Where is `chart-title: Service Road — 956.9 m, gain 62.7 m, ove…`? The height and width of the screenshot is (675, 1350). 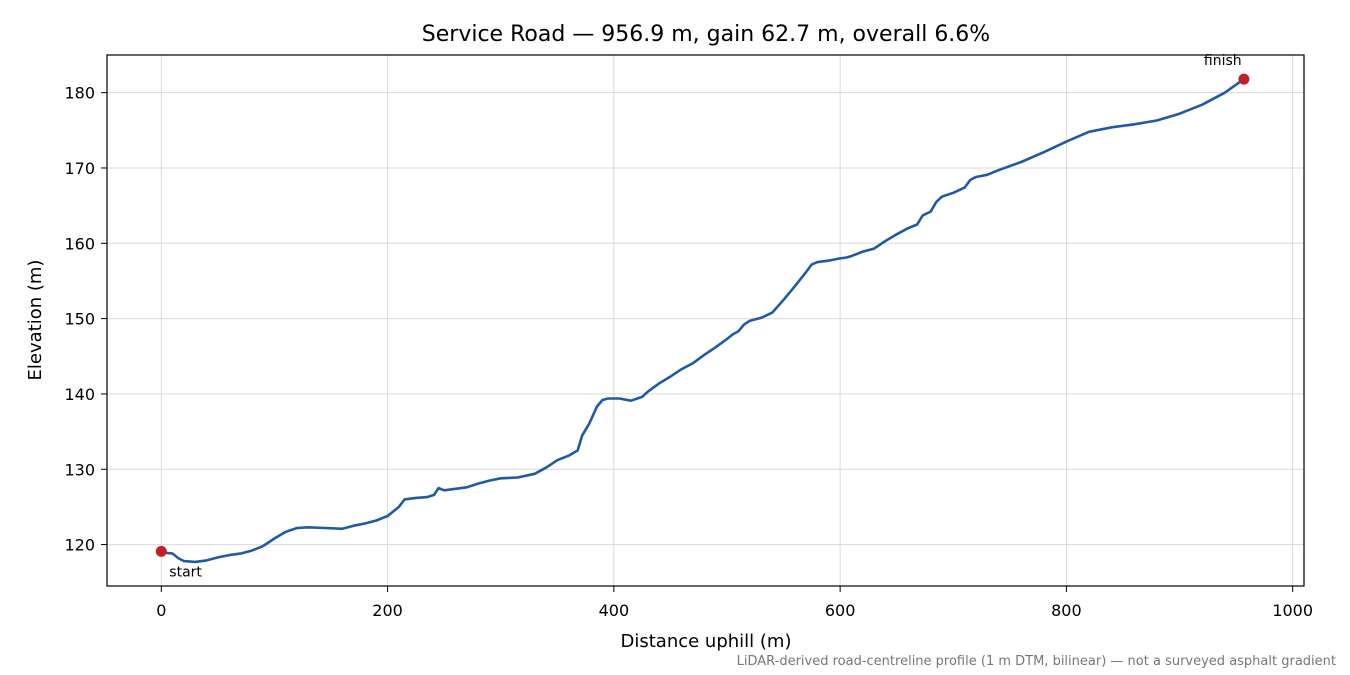 chart-title: Service Road — 956.9 m, gain 62.7 m, ove… is located at coordinates (706, 34).